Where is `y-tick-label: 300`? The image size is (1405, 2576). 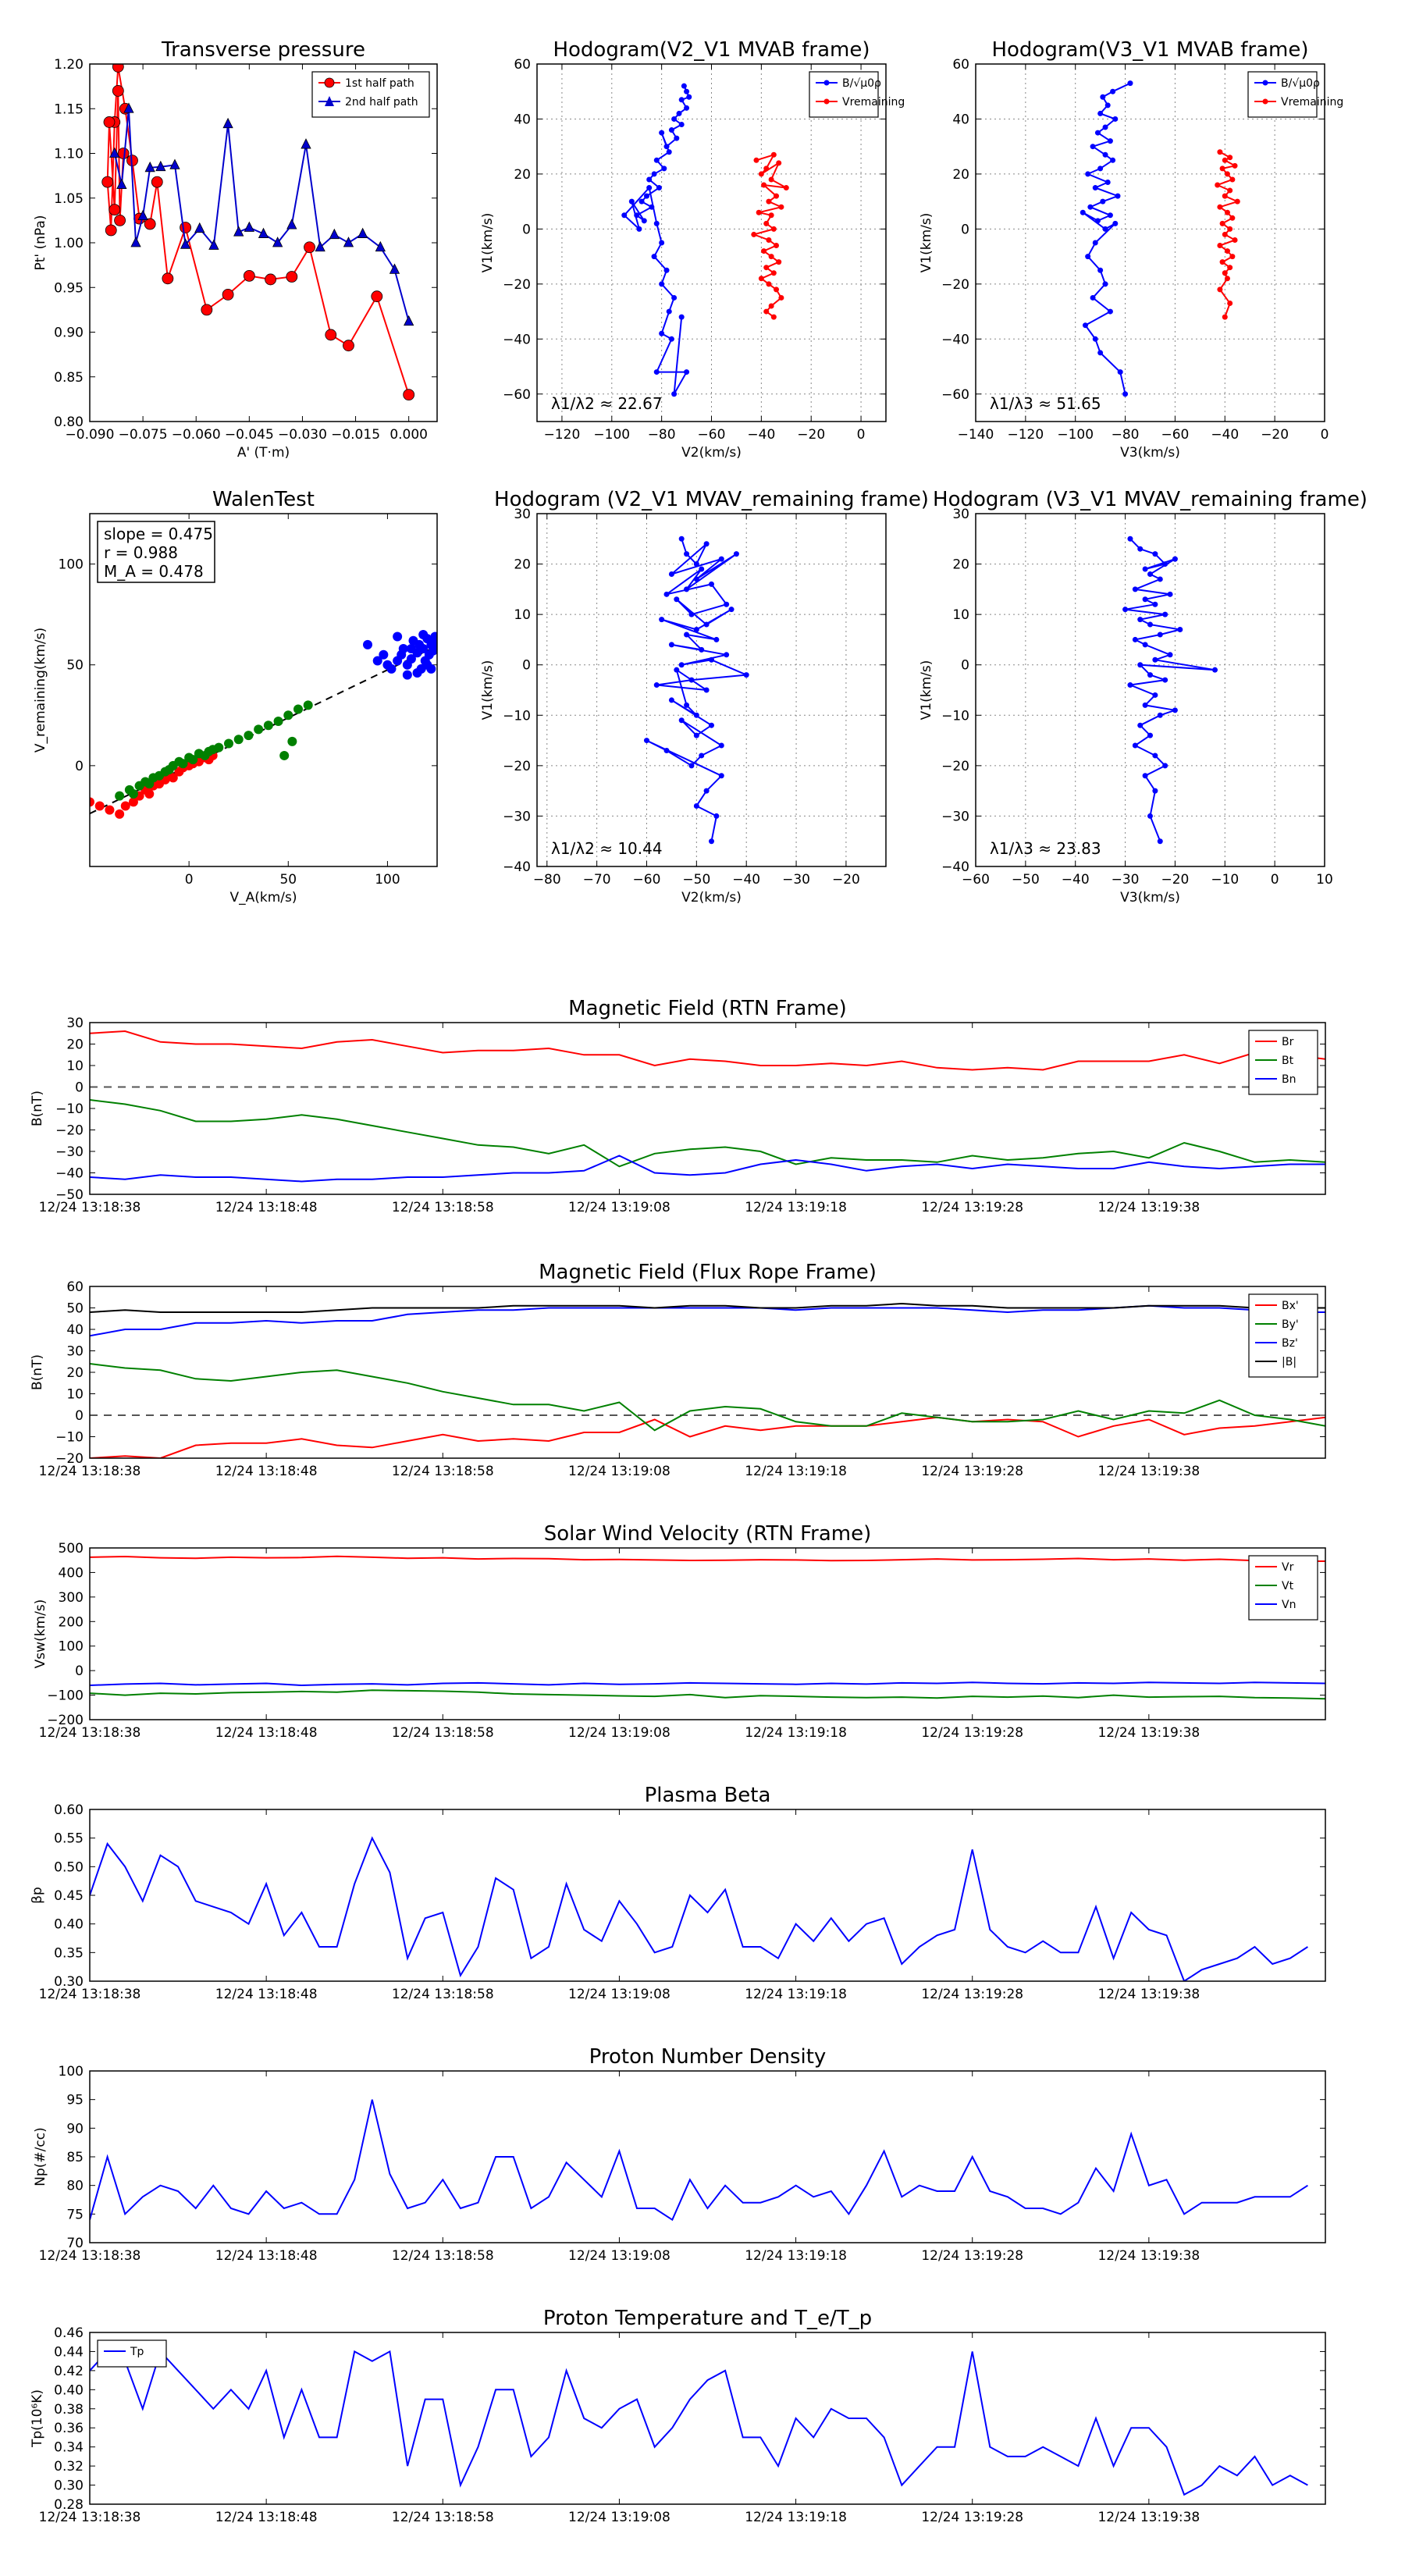 y-tick-label: 300 is located at coordinates (72, 1598).